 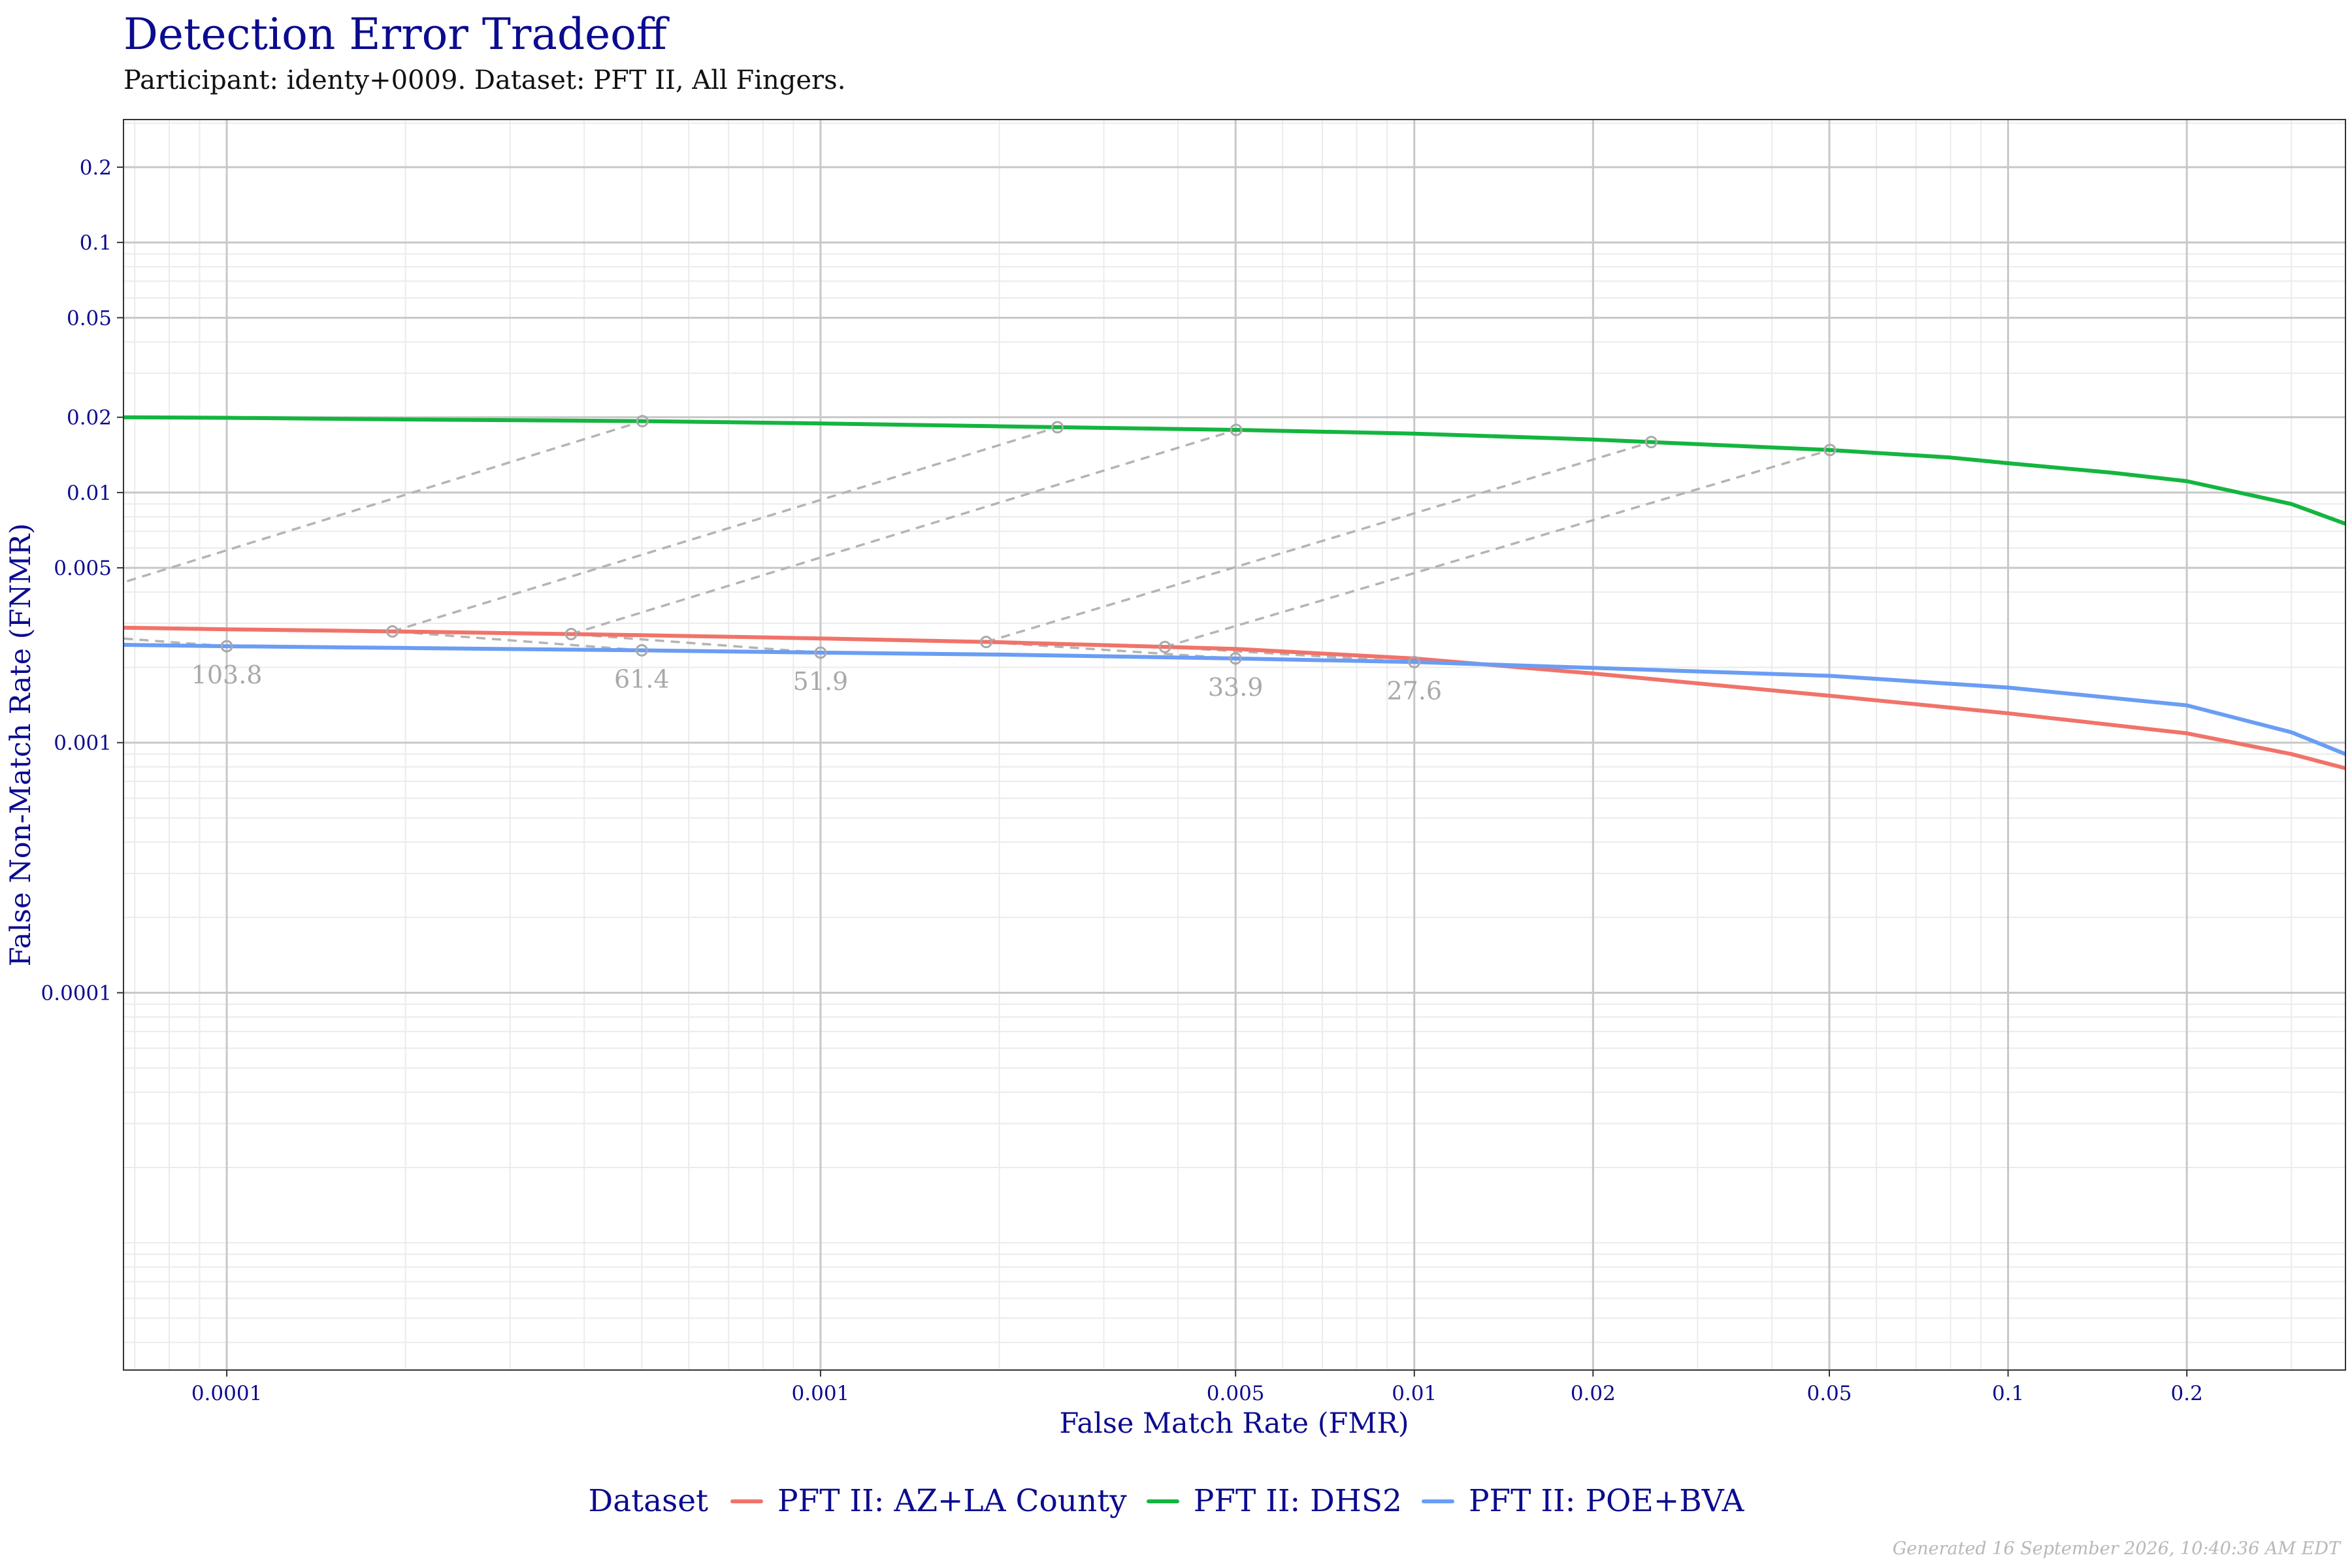 I want to click on x-tick-label: 0.0001, so click(x=226, y=1393).